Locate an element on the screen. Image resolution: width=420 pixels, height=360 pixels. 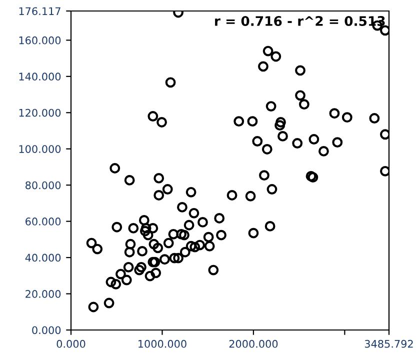
y-tick-label: 176.117 is located at coordinates (39, 11).